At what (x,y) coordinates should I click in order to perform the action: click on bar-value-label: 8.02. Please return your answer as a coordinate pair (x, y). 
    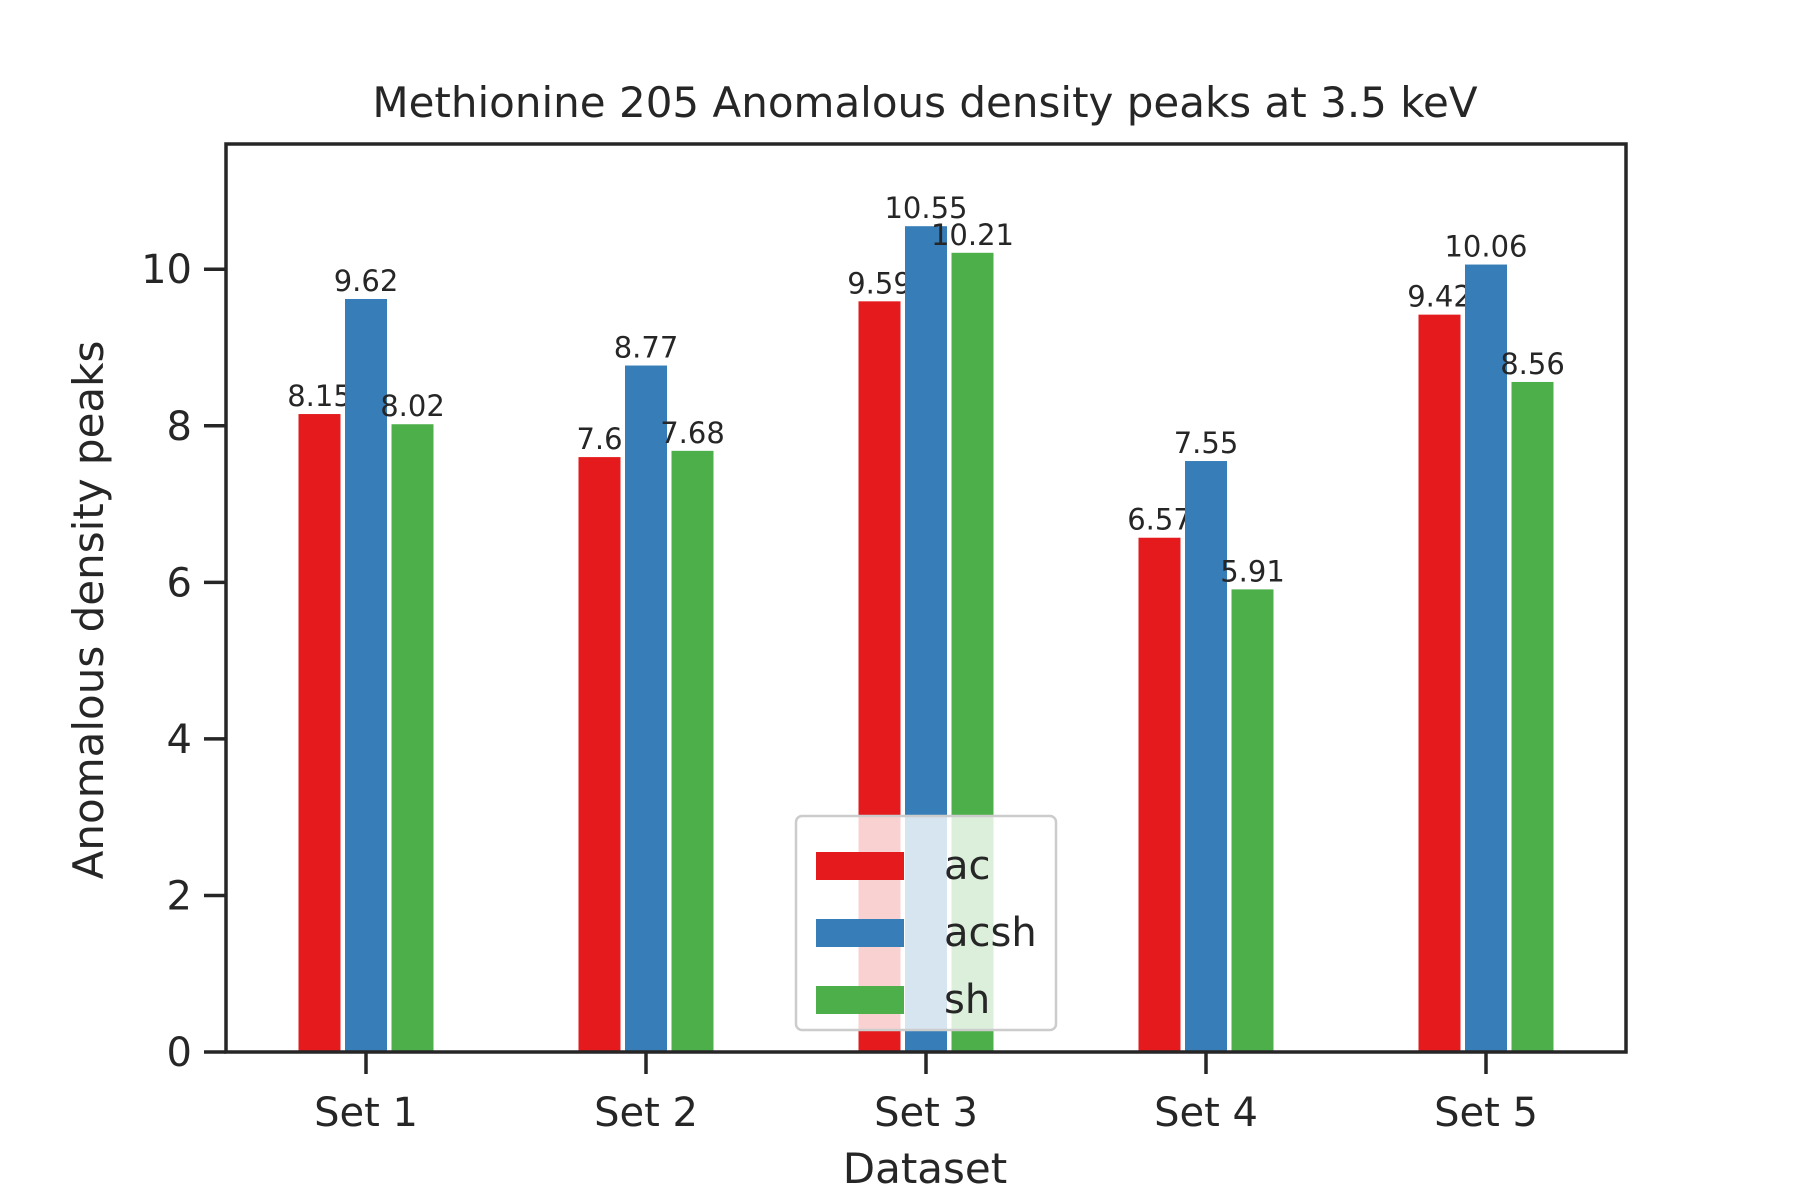
    Looking at the image, I should click on (412, 406).